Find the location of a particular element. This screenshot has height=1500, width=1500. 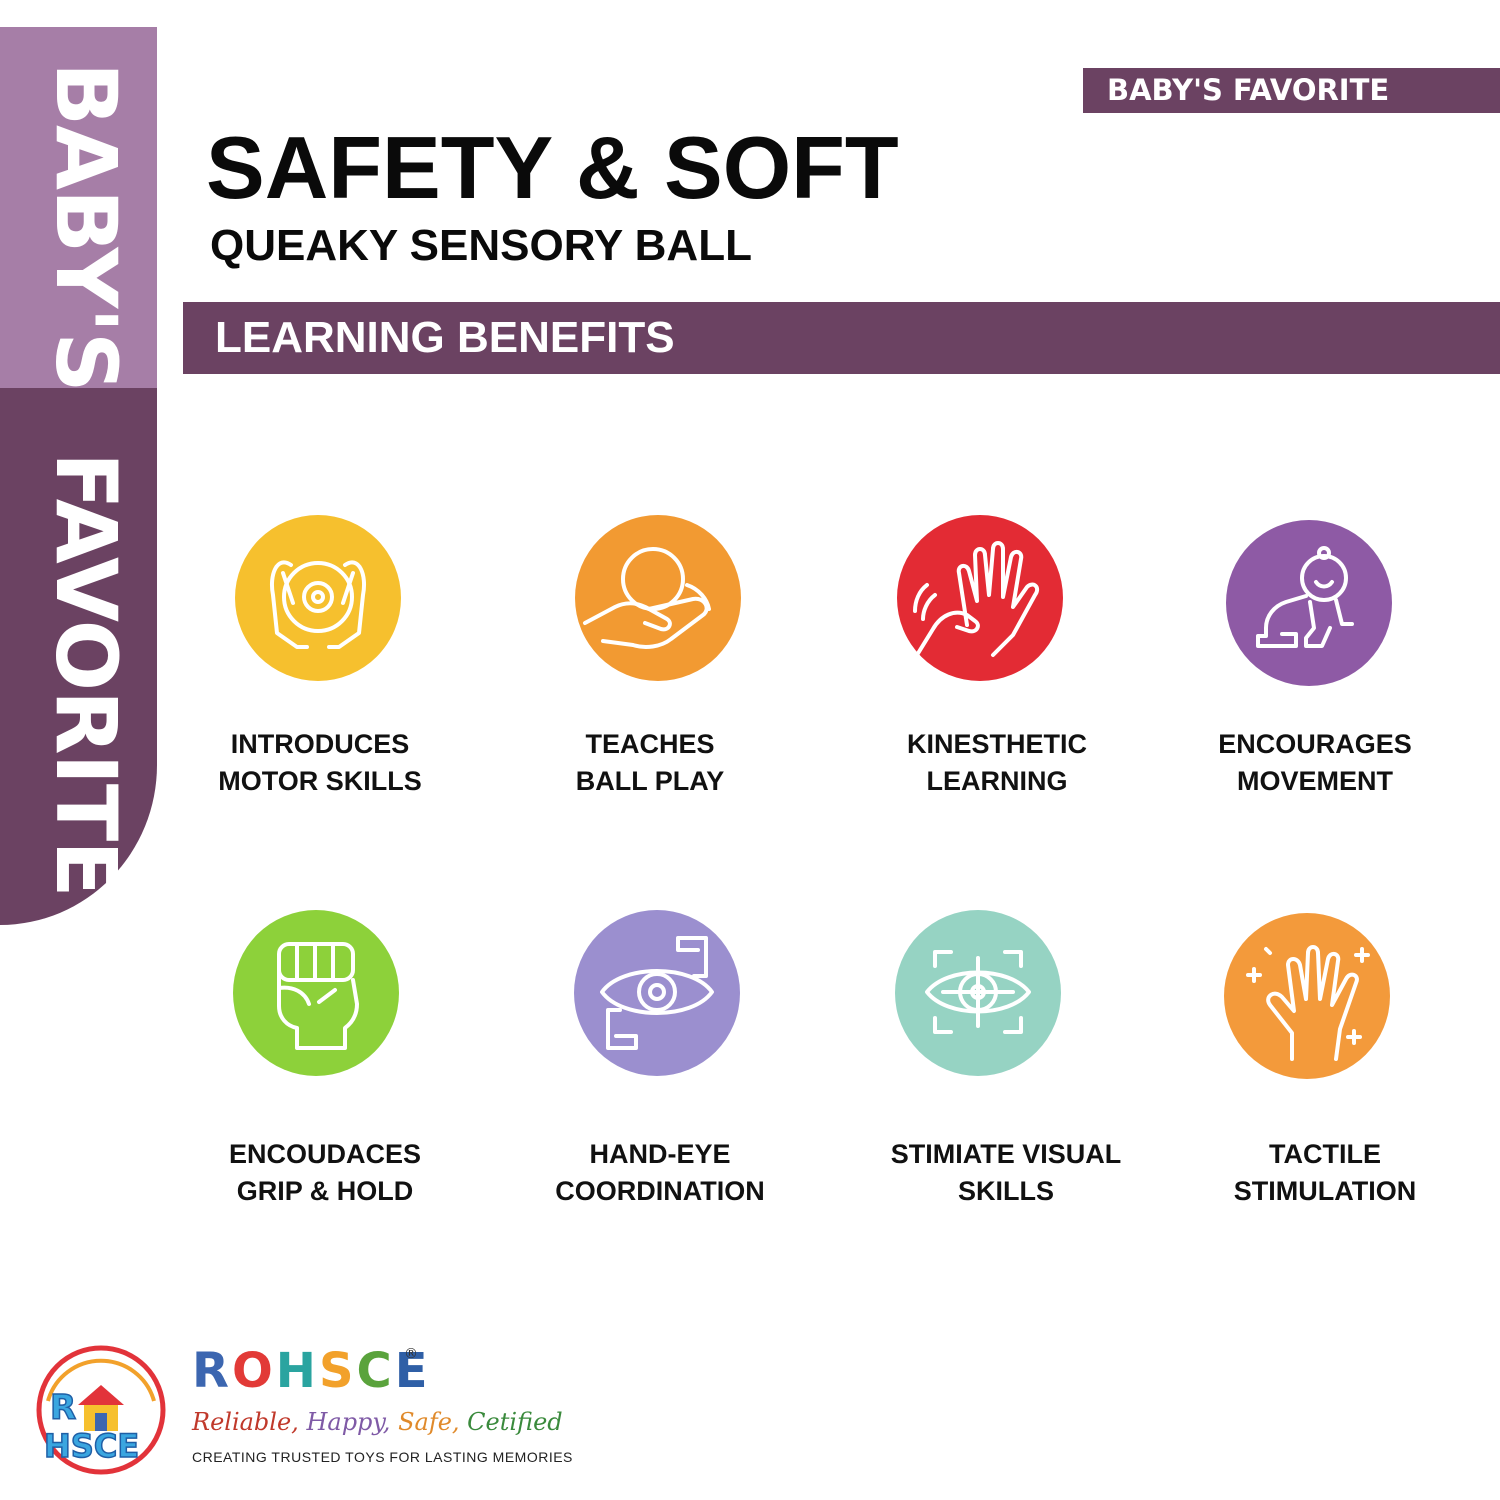

brand-name-letter: O is located at coordinates (253, 1371).